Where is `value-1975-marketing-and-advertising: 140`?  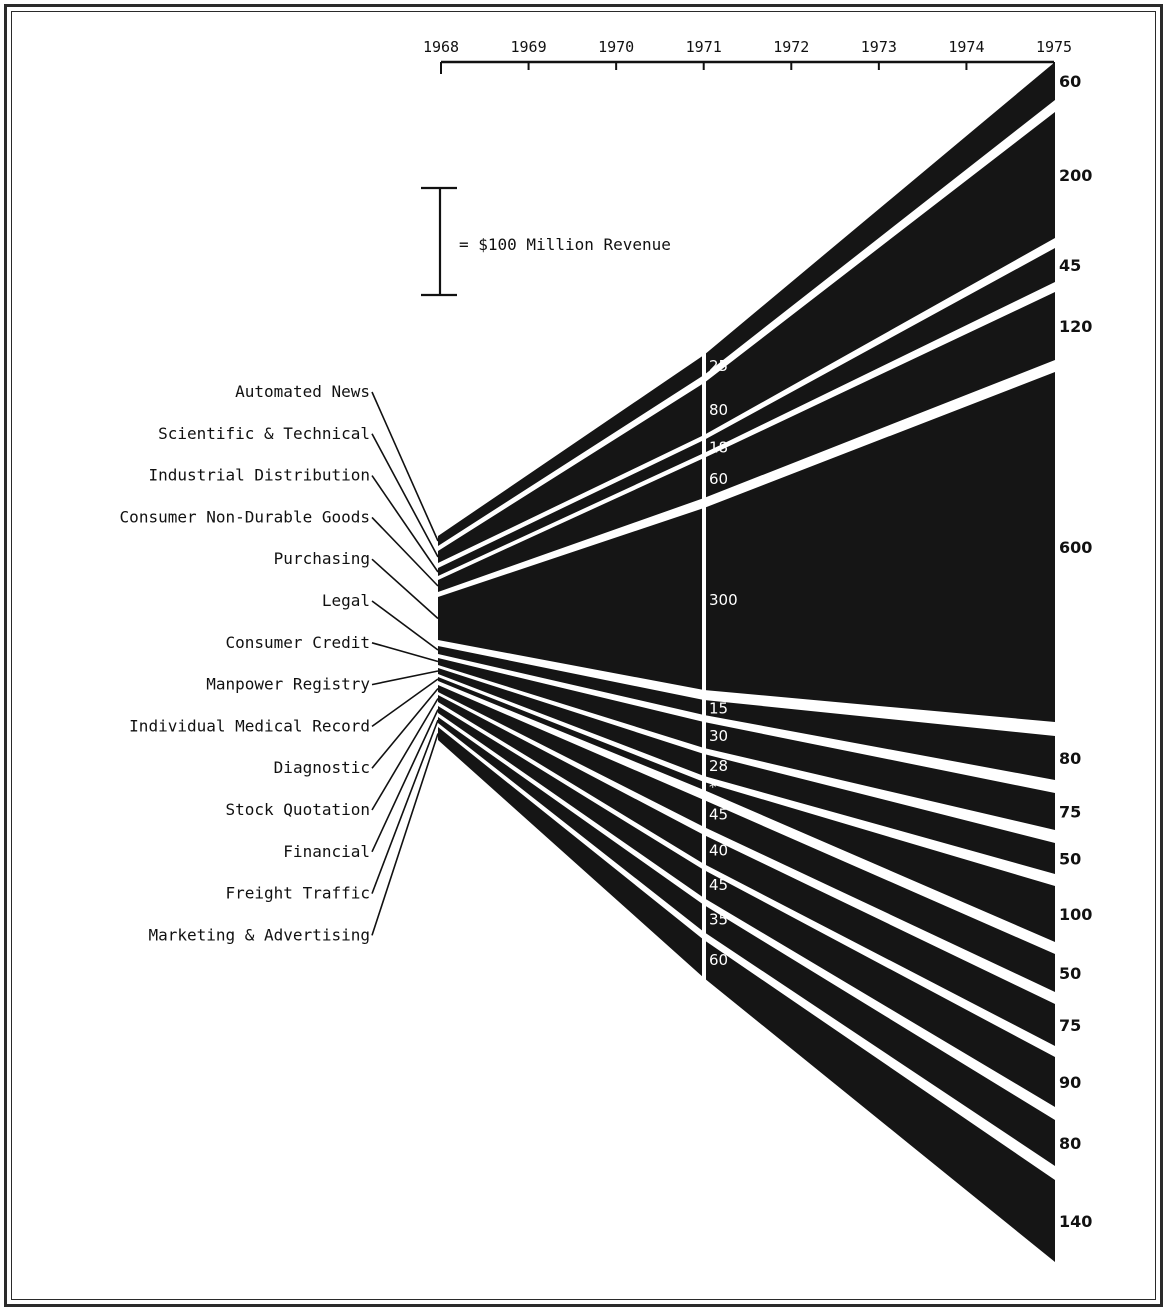 value-1975-marketing-and-advertising: 140 is located at coordinates (1075, 1221).